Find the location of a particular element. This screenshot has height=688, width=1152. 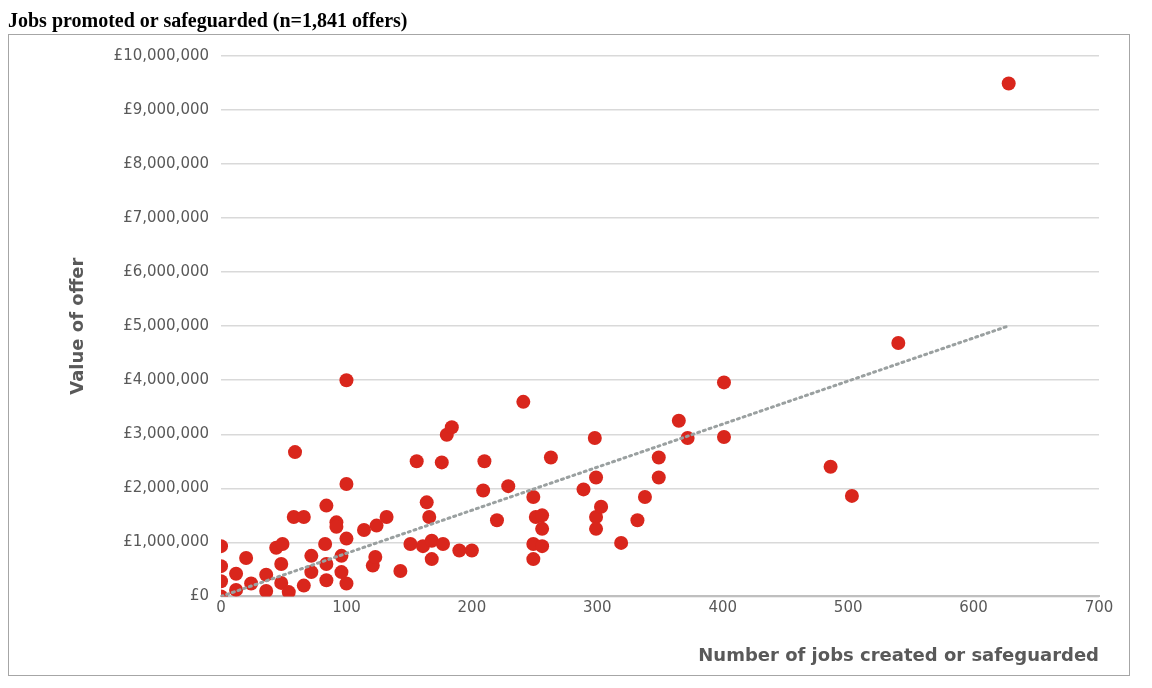

x-tick-label: 400 is located at coordinates (723, 607).